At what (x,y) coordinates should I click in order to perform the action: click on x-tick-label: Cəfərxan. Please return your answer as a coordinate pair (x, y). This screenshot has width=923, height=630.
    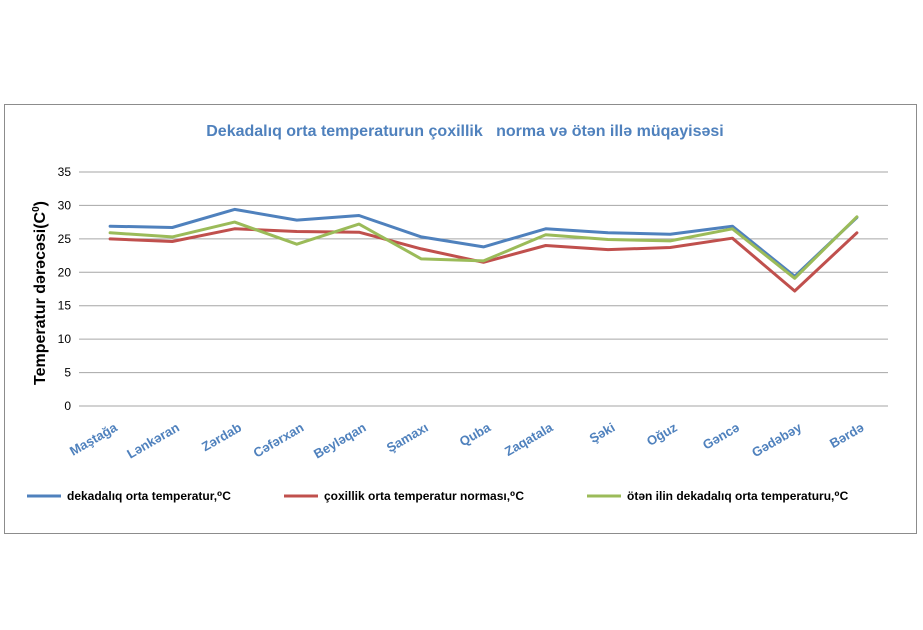
    Looking at the image, I should click on (279, 440).